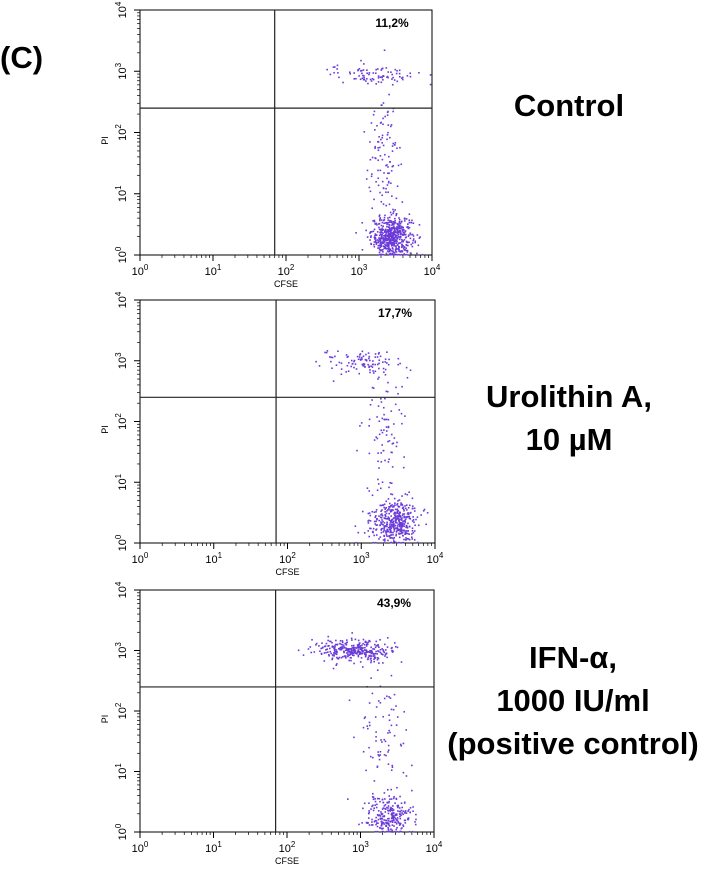  What do you see at coordinates (287, 861) in the screenshot?
I see `x-axis-label: CFSE` at bounding box center [287, 861].